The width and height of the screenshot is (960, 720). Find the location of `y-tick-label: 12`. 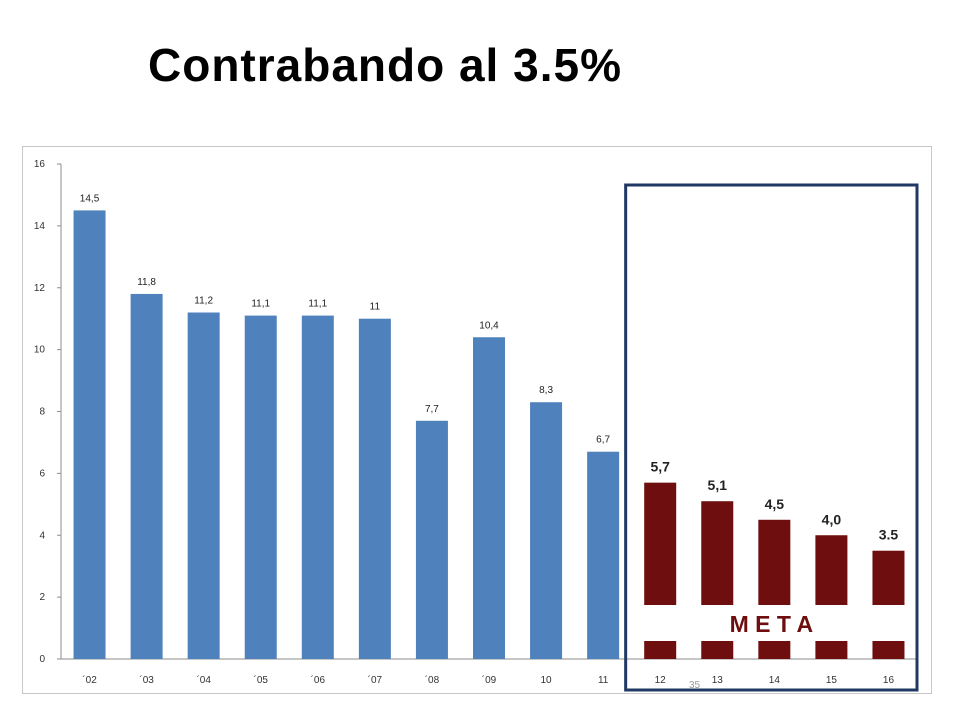

y-tick-label: 12 is located at coordinates (40, 288).